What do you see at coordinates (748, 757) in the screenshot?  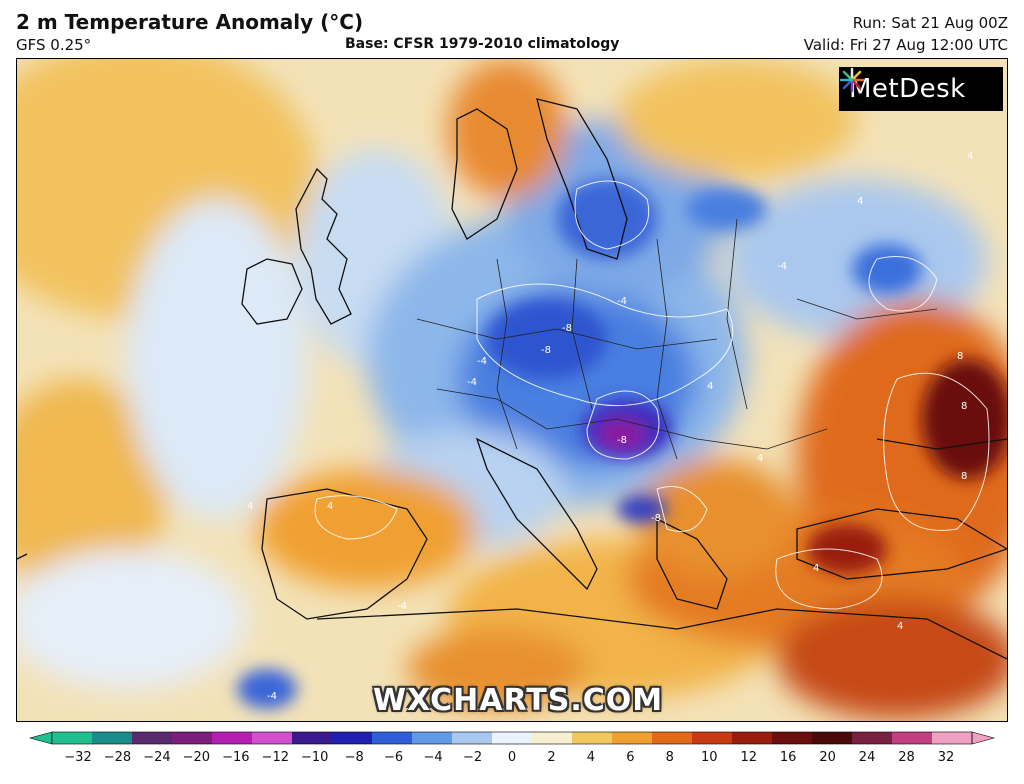 I see `colorbar-tick-label: 12` at bounding box center [748, 757].